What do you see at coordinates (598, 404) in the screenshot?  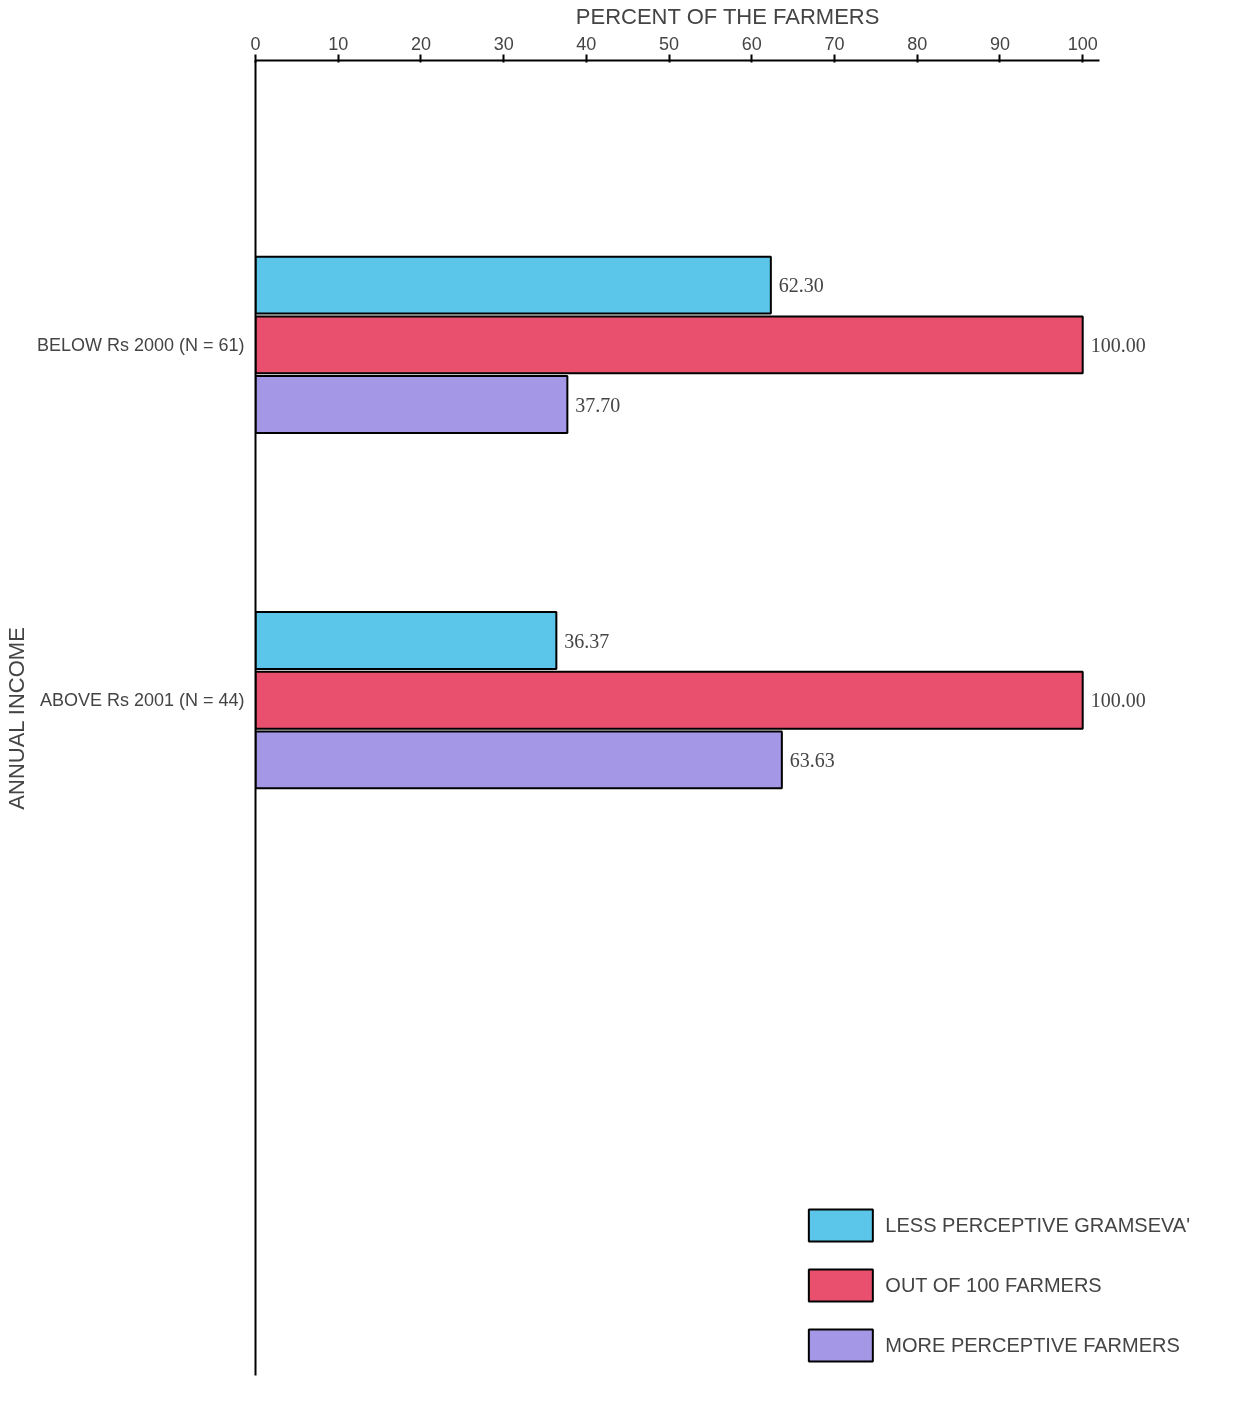 I see `data-label: 37.70` at bounding box center [598, 404].